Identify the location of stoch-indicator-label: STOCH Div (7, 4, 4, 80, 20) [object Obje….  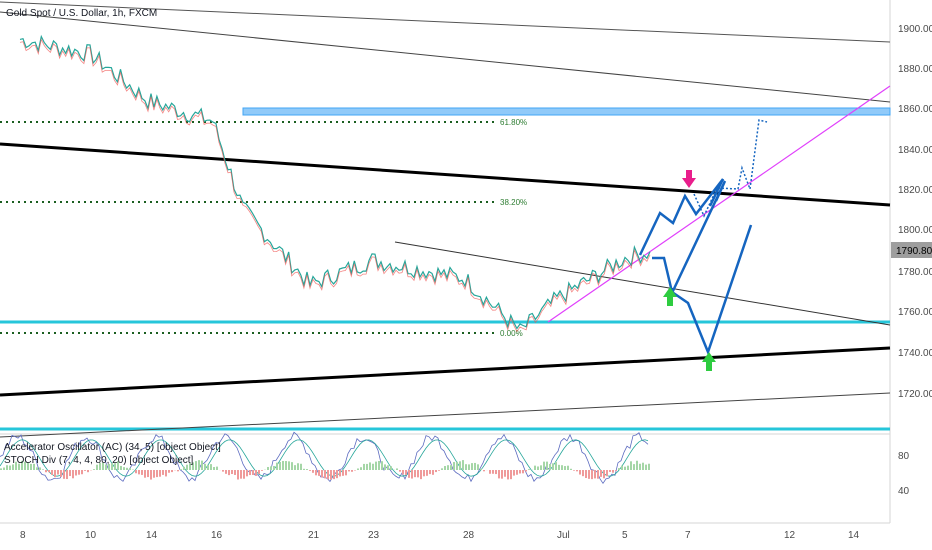
(99, 460).